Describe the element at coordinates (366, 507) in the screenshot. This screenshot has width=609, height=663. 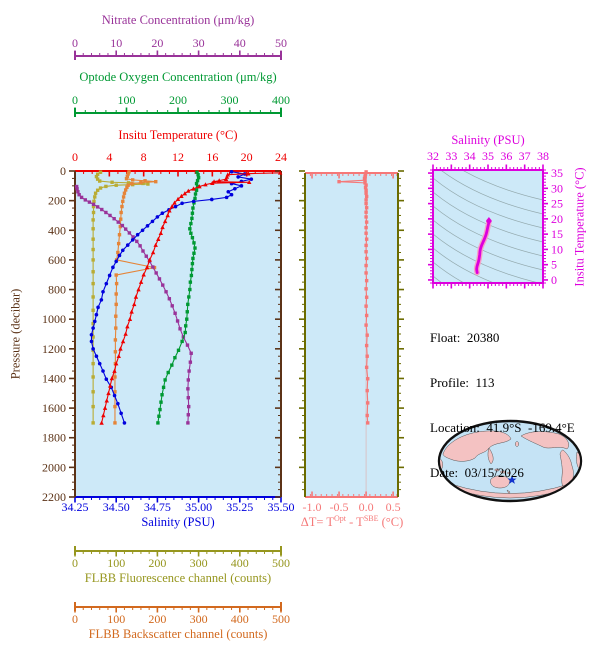
I see `tick-label: 0.0` at that location.